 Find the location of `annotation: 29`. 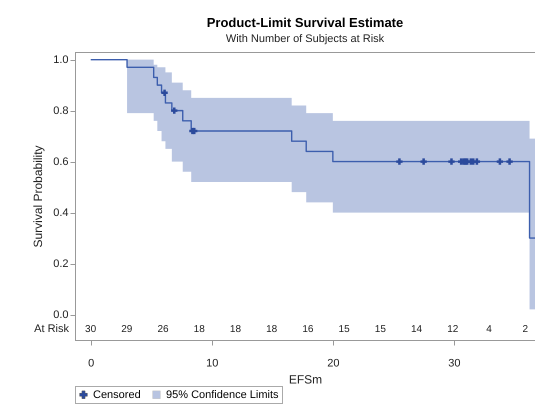

annotation: 29 is located at coordinates (127, 329).